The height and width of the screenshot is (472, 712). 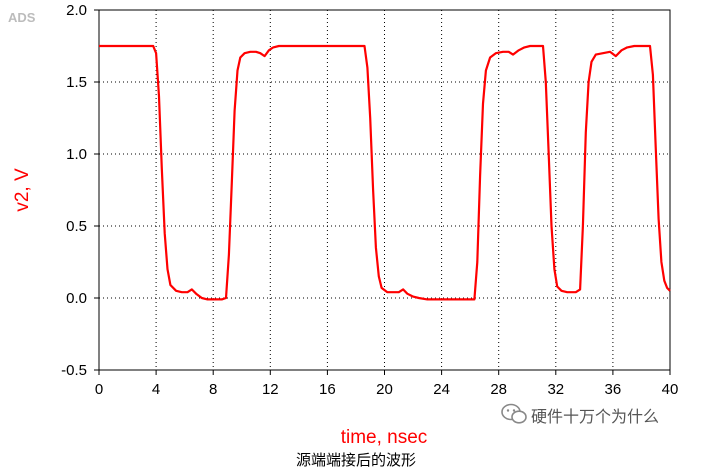 What do you see at coordinates (555, 389) in the screenshot?
I see `x-tick-label: 32` at bounding box center [555, 389].